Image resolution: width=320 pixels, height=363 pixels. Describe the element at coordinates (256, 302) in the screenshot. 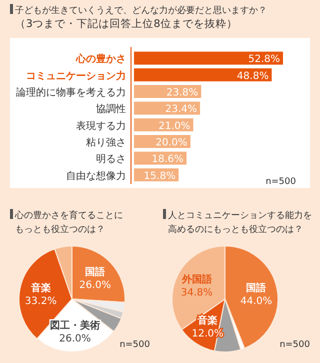

I see `data-label: 44.0%` at that location.